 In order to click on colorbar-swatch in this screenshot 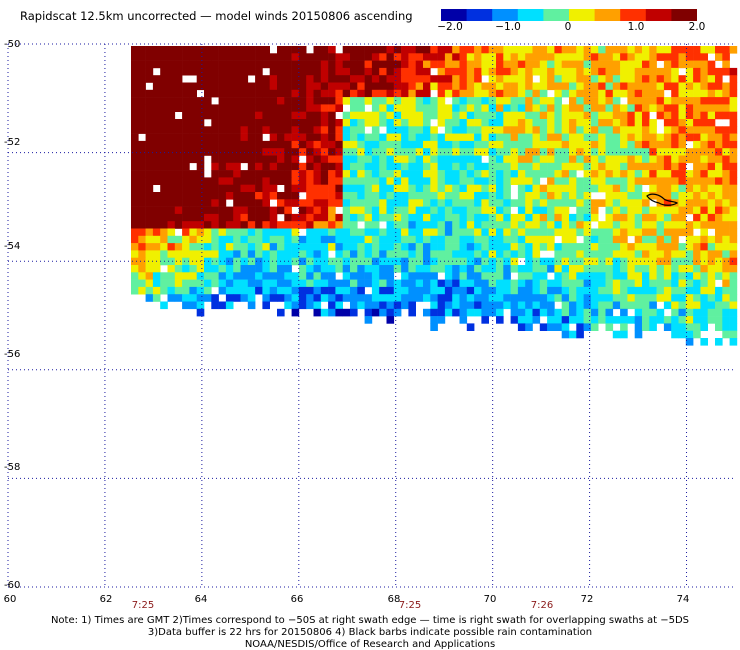, I will do `click(454, 15)`.